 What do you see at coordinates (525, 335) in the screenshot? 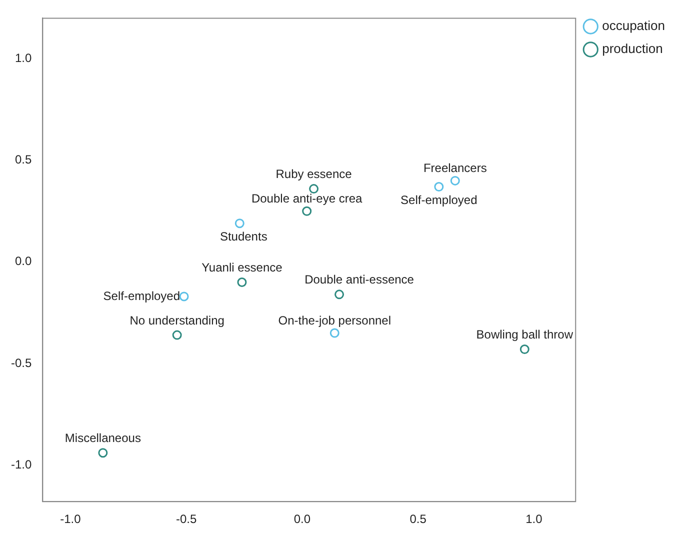
I see `annotation: Bowling ball throw` at bounding box center [525, 335].